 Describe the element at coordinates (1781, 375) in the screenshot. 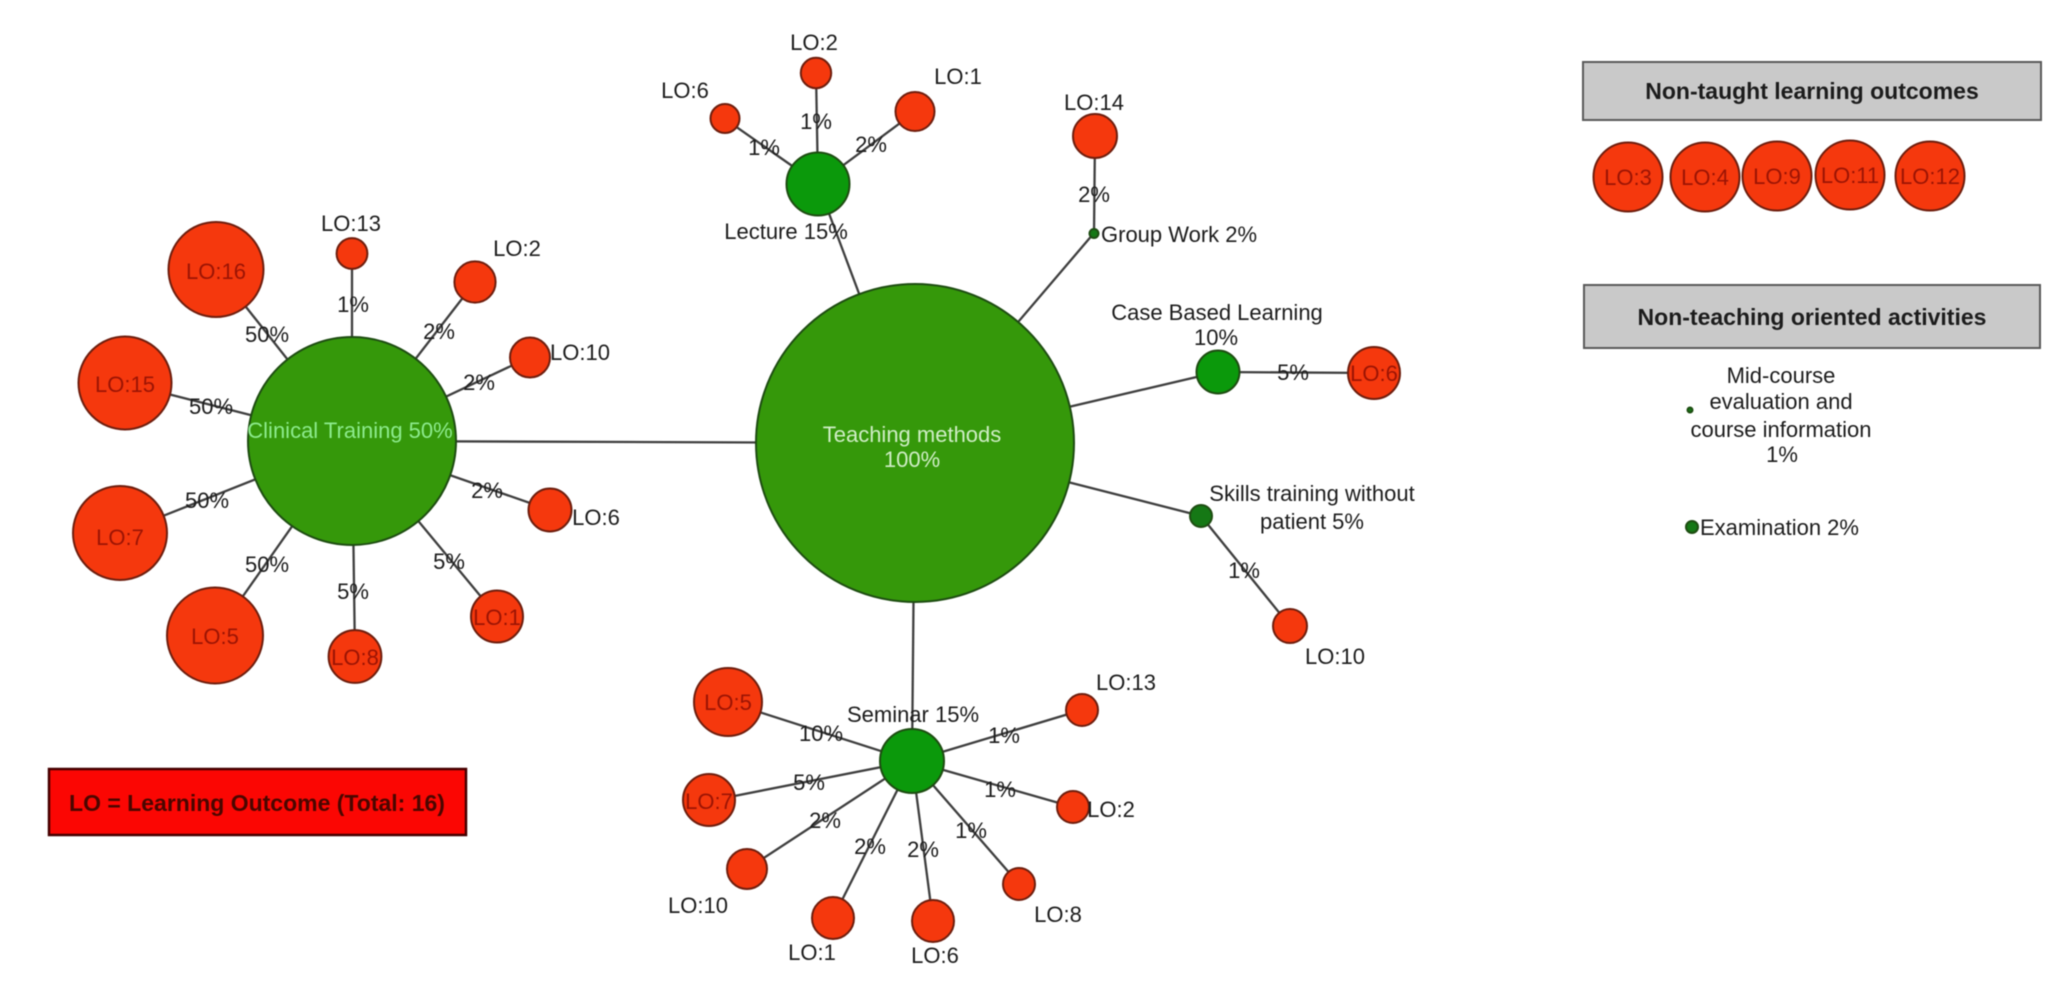

I see `svg-text: Mid-course` at that location.